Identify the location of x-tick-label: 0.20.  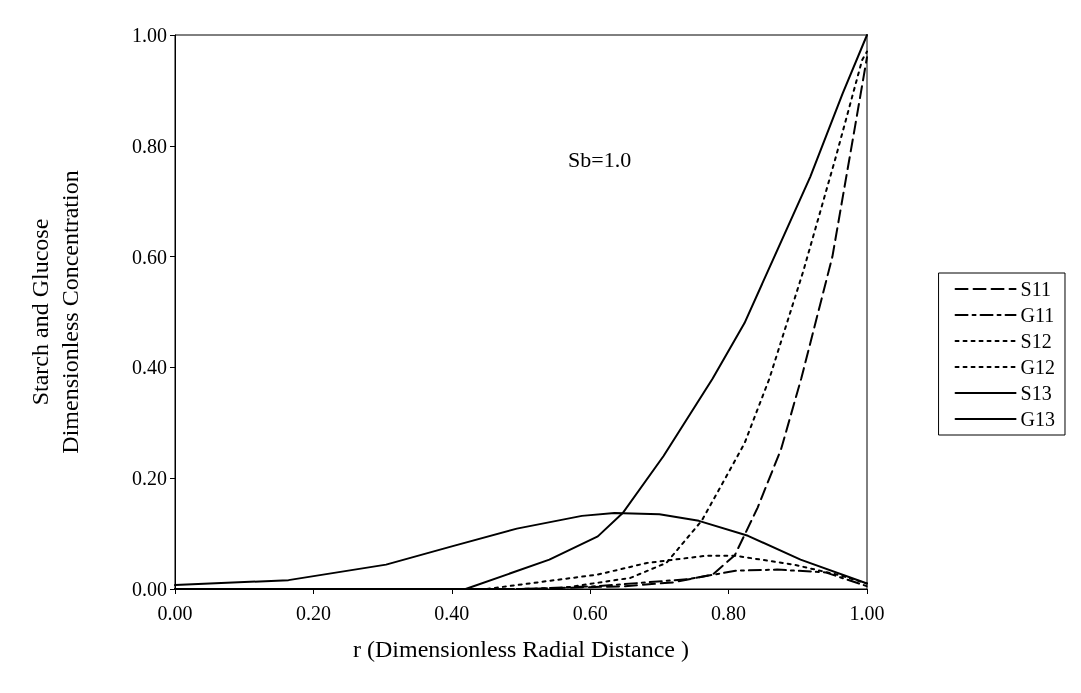
(313, 613).